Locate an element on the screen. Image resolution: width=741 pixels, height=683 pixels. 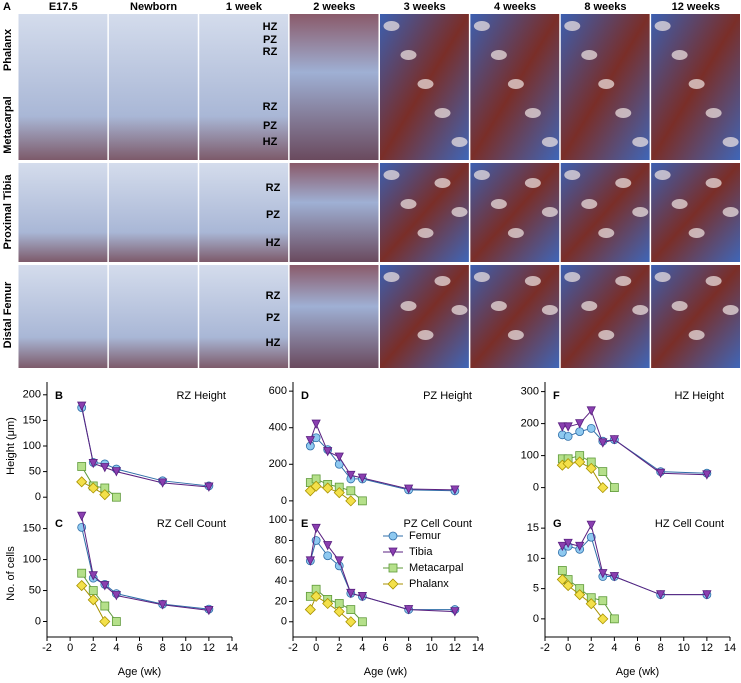
y-tick-label: 5 is located at coordinates (536, 589).